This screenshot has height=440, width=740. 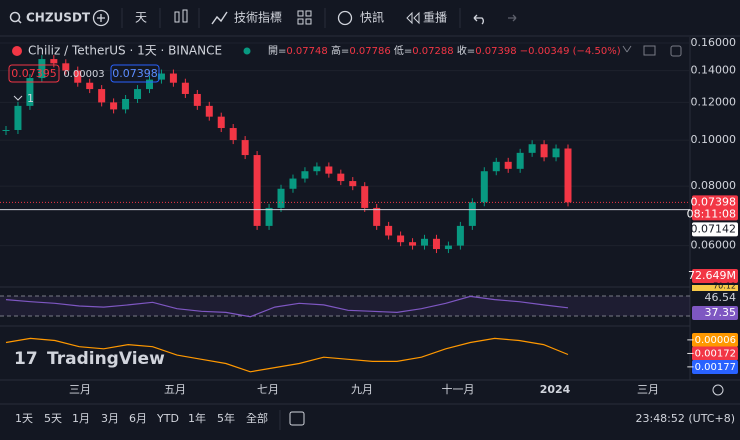 I want to click on candle-icon, so click(x=177, y=17).